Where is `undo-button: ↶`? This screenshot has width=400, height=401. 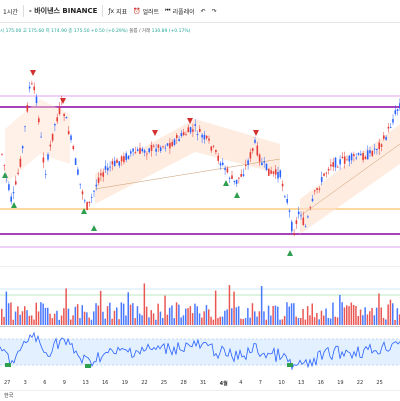
undo-button: ↶ is located at coordinates (203, 11).